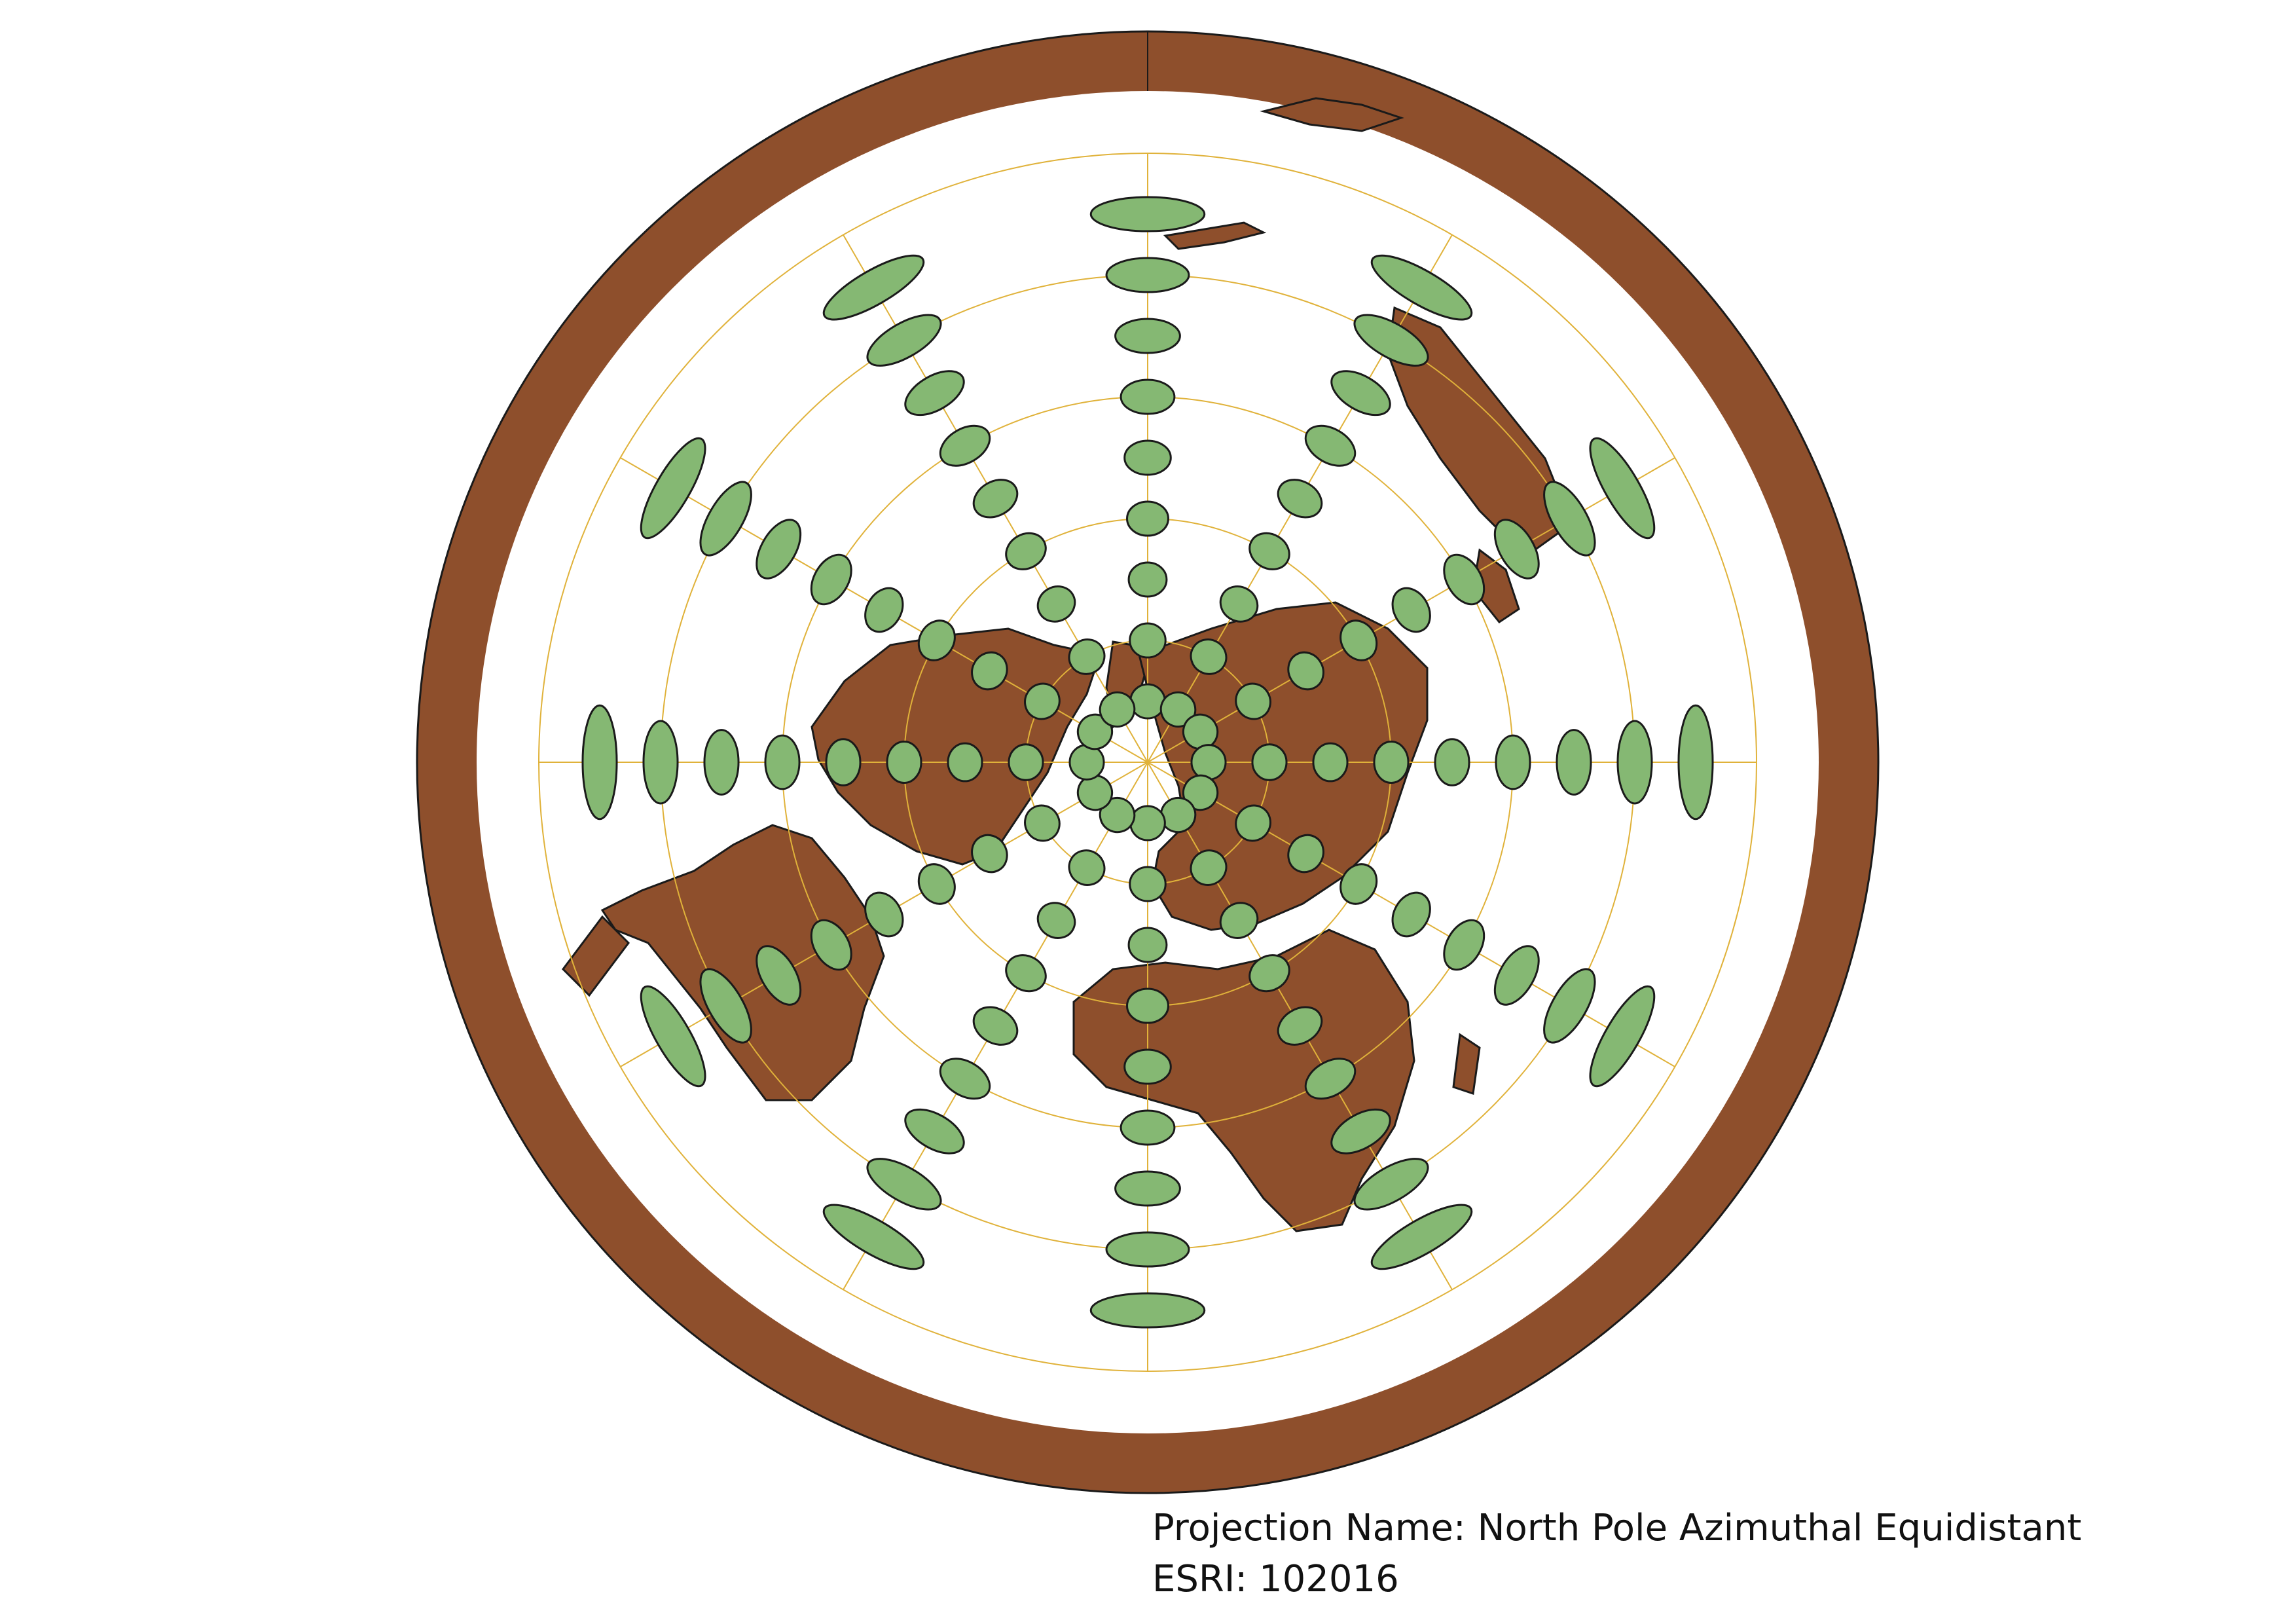  Describe the element at coordinates (596, 956) in the screenshot. I see `antarctica-fragment-west` at that location.